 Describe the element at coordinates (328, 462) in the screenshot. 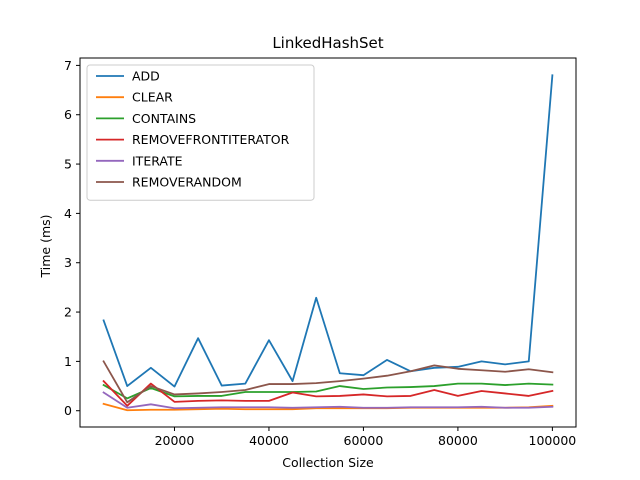

I see `x-axis-label: Collection Size` at that location.